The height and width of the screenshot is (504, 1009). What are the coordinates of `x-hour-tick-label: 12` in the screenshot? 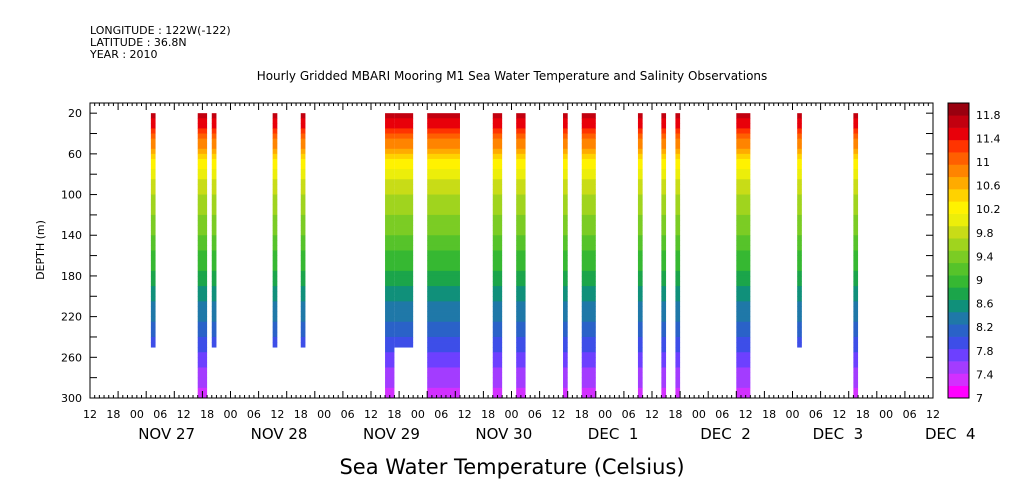 It's located at (465, 414).